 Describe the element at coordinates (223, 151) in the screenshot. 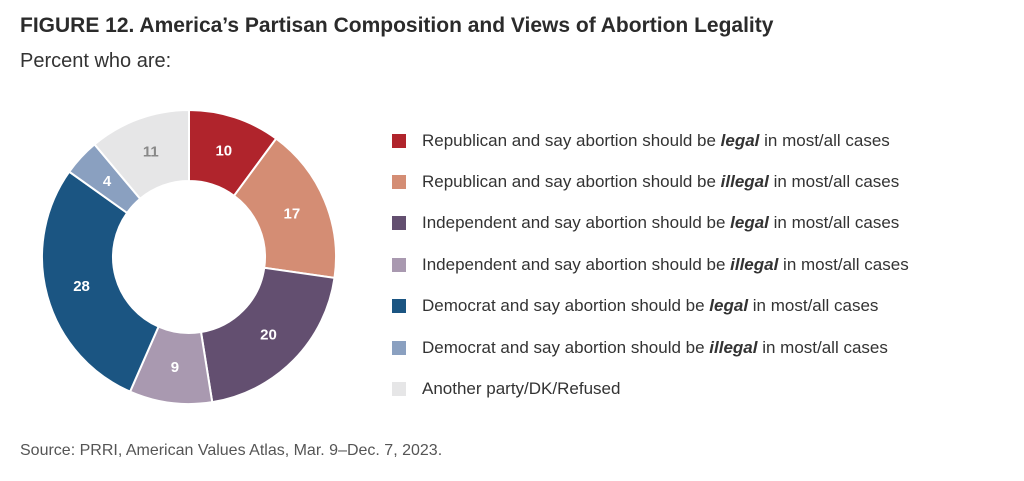

I see `slice-value-label: 10` at that location.